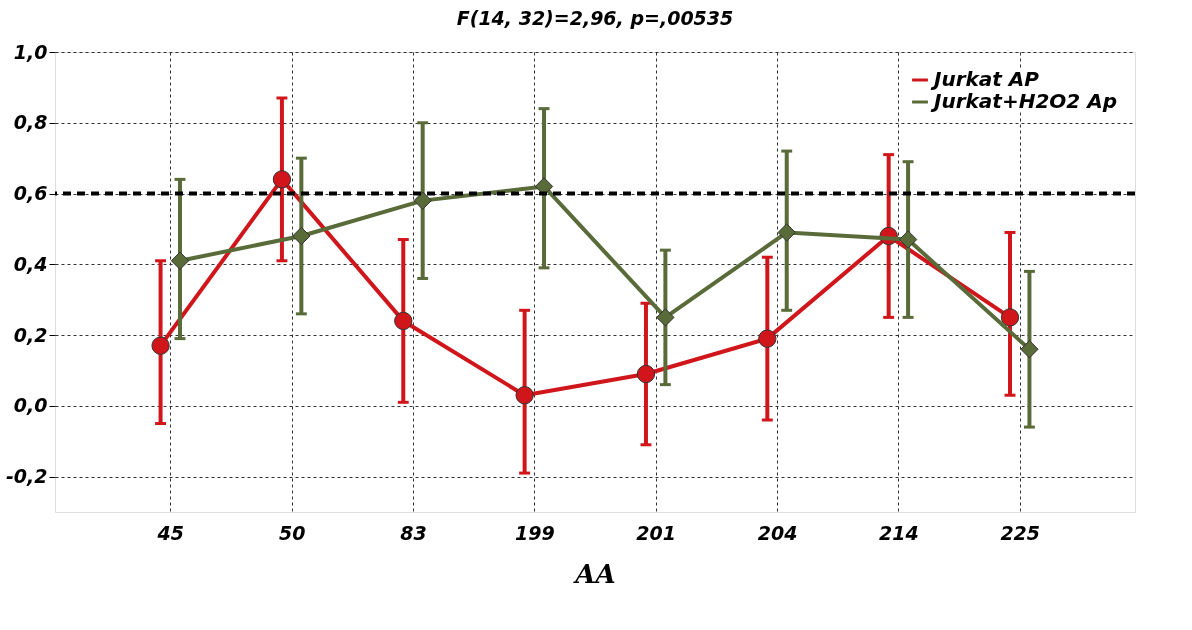 The width and height of the screenshot is (1192, 630). I want to click on x-tick-label: 204, so click(777, 532).